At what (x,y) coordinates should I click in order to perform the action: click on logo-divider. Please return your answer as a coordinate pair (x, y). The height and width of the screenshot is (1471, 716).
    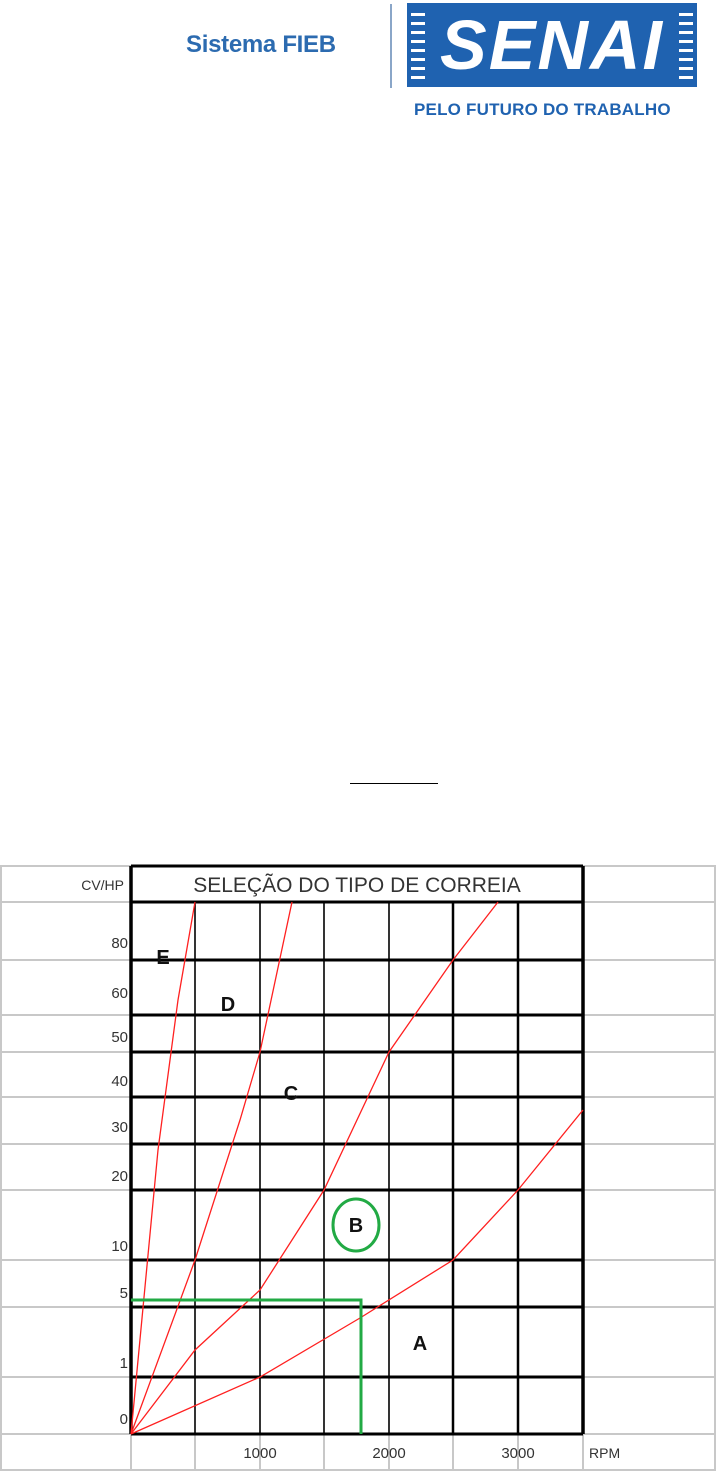
    Looking at the image, I should click on (391, 46).